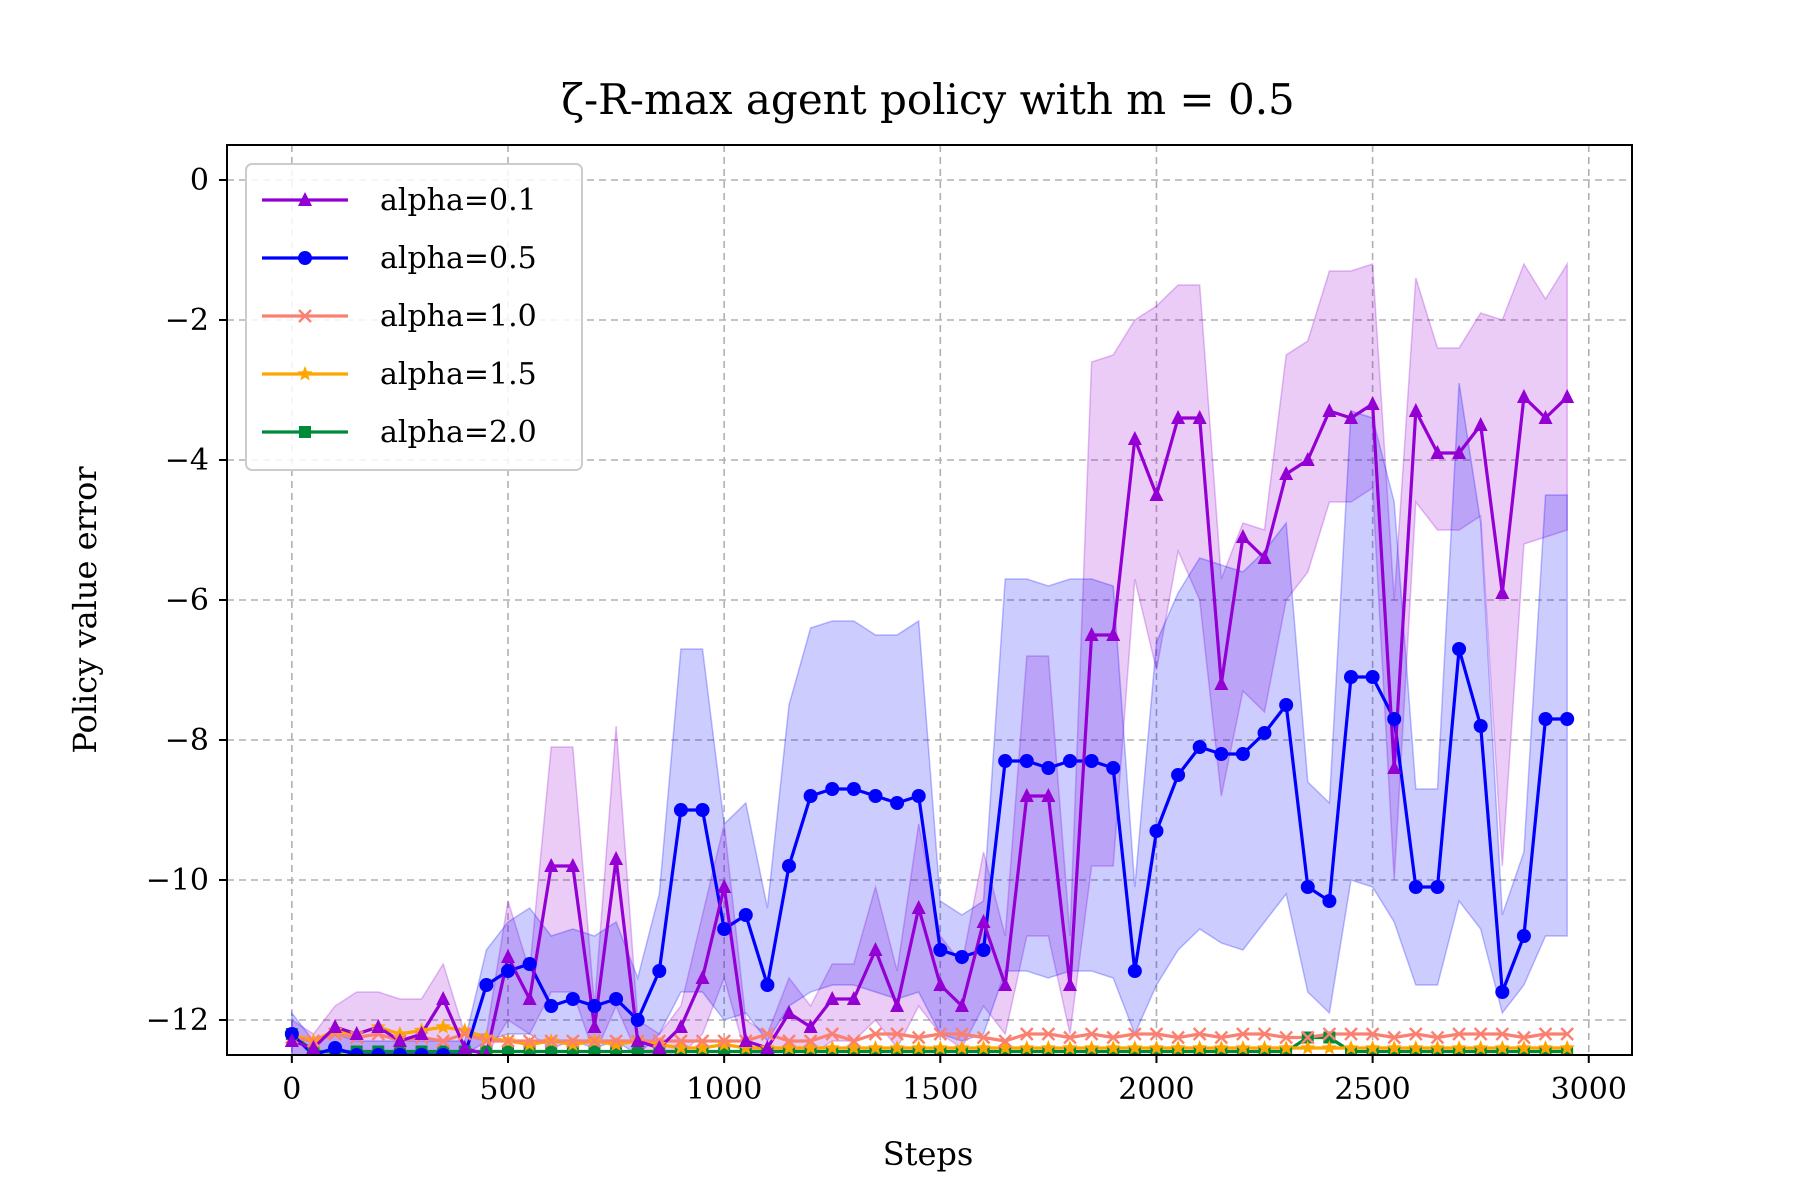 The height and width of the screenshot is (1200, 1800). I want to click on x-axis-label: Steps, so click(928, 1154).